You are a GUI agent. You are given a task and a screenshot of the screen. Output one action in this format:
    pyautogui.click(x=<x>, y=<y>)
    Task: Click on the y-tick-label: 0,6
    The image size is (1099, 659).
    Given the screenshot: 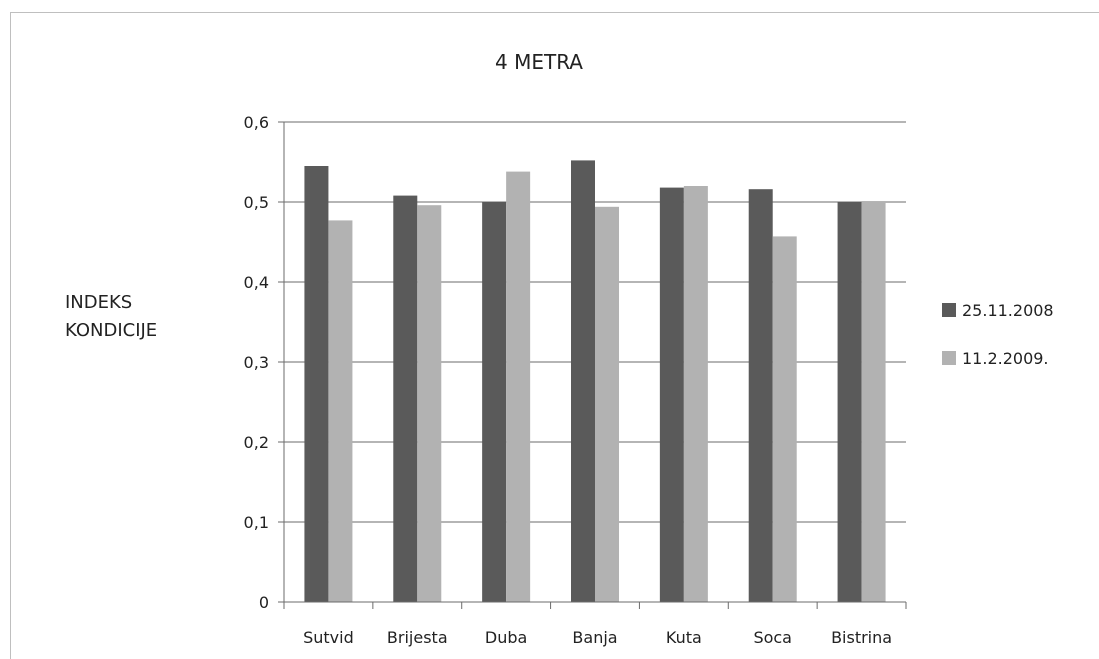 What is the action you would take?
    pyautogui.click(x=256, y=122)
    